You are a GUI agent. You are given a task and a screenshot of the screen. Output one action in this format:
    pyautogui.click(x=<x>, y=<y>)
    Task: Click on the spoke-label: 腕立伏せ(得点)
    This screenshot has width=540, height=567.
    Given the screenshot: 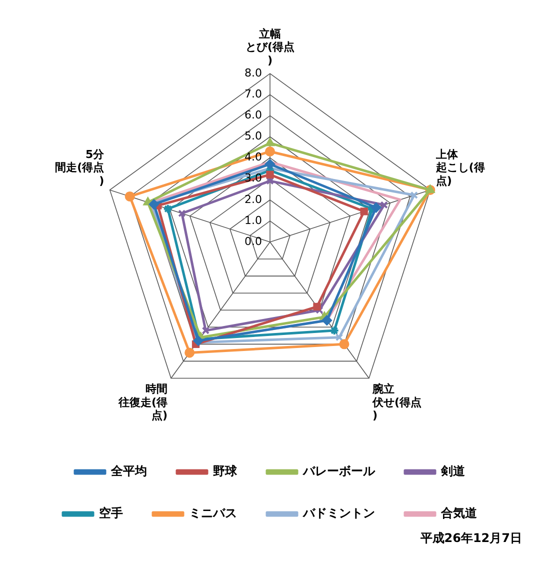 What is the action you would take?
    pyautogui.click(x=397, y=402)
    